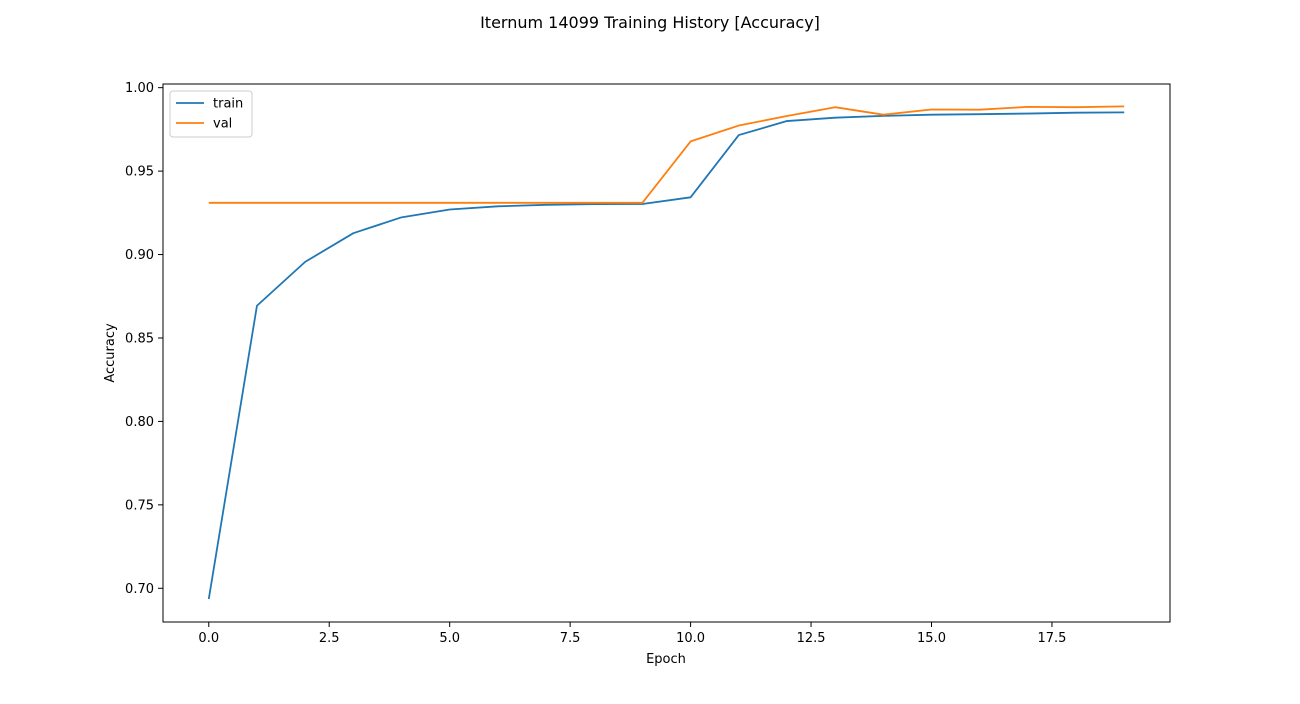 The height and width of the screenshot is (704, 1300). What do you see at coordinates (632, 634) in the screenshot?
I see `x-axis: 0.0 2.5 5.0 7.5 10.0 12.5 15.0 17.5` at bounding box center [632, 634].